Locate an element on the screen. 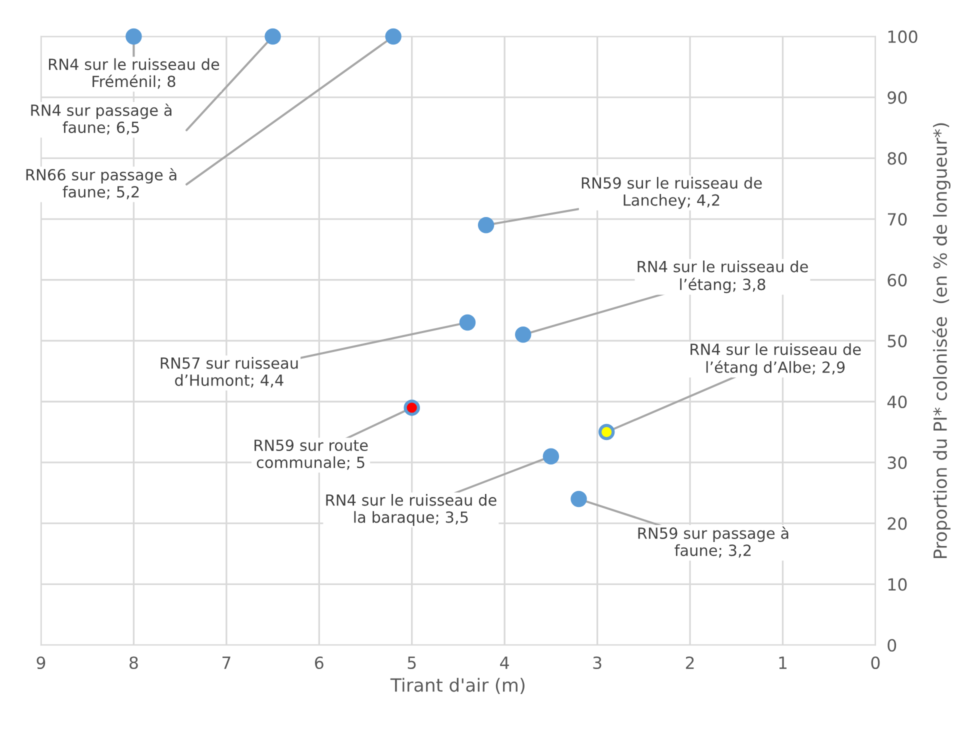  annotation: RN4 sur passage à faune; 6,5 is located at coordinates (101, 119).